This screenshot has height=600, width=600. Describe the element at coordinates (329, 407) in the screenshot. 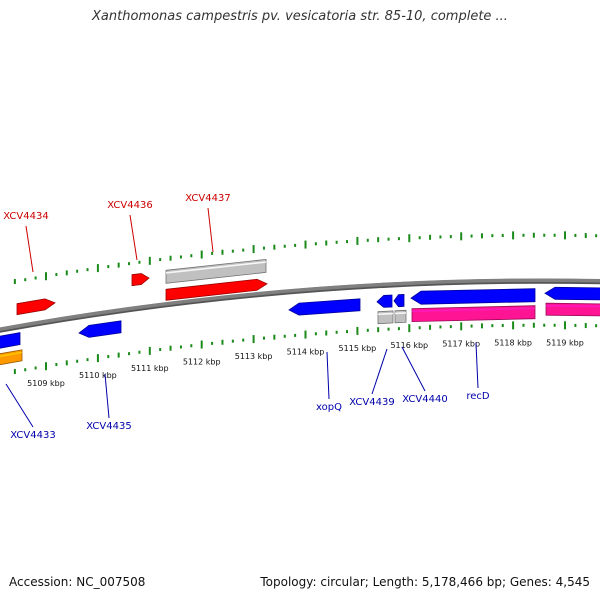

I see `gene-label-xopq: xopQ` at that location.